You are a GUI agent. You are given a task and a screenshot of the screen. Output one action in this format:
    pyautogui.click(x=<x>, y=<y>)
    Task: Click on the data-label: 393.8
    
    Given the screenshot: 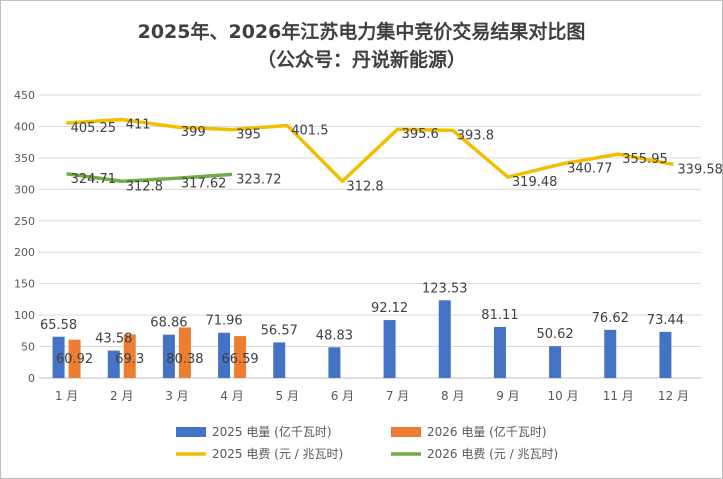 What is the action you would take?
    pyautogui.click(x=475, y=135)
    